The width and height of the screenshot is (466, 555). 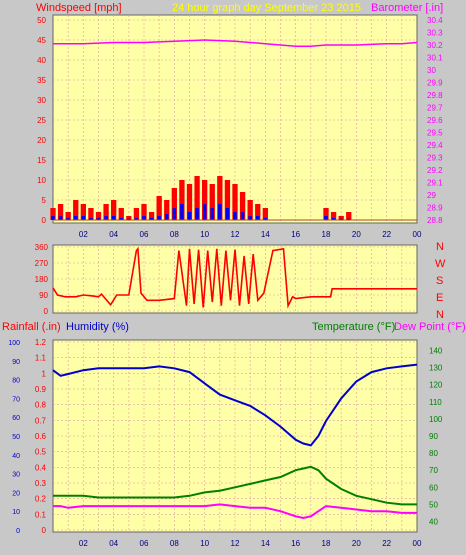 What do you see at coordinates (174, 234) in the screenshot?
I see `x-tick-label: 08` at bounding box center [174, 234].